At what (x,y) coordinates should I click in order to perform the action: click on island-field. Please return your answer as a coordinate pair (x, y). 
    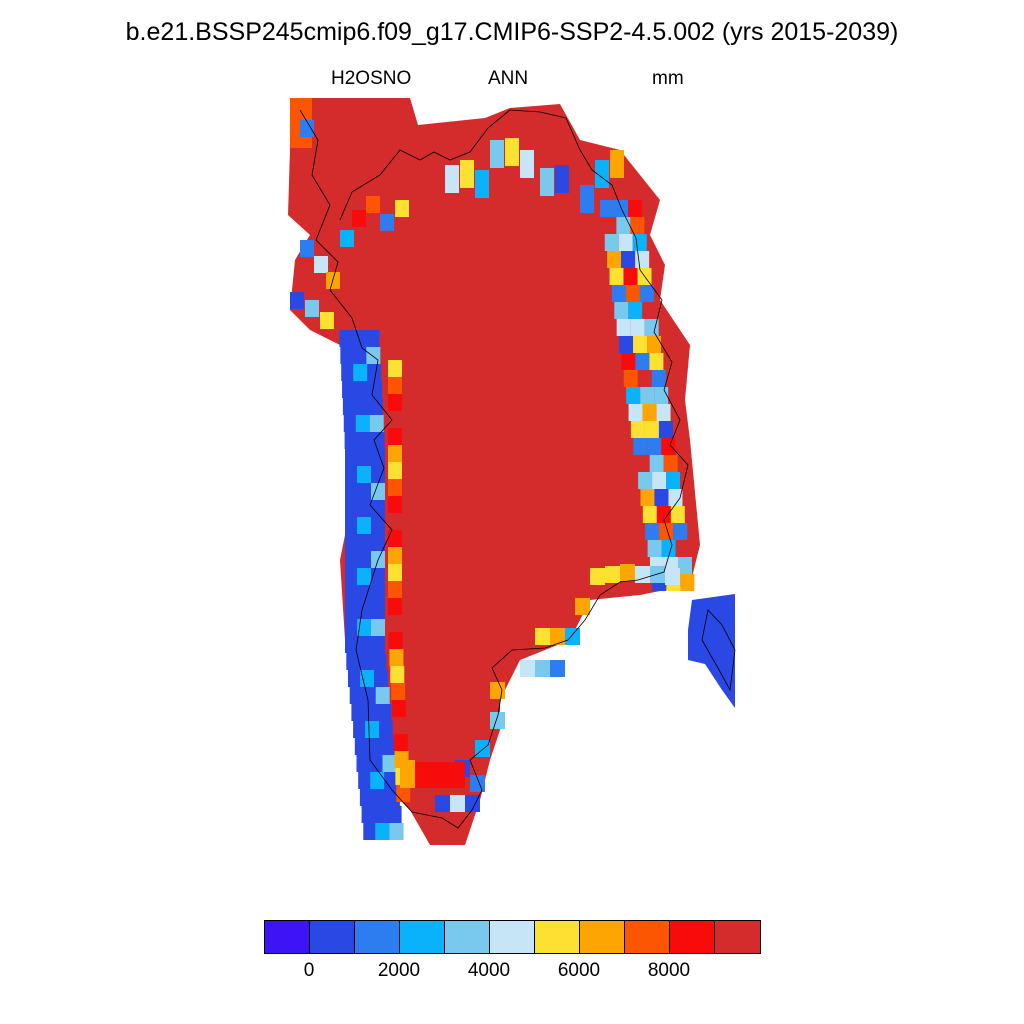
    Looking at the image, I should click on (711, 651).